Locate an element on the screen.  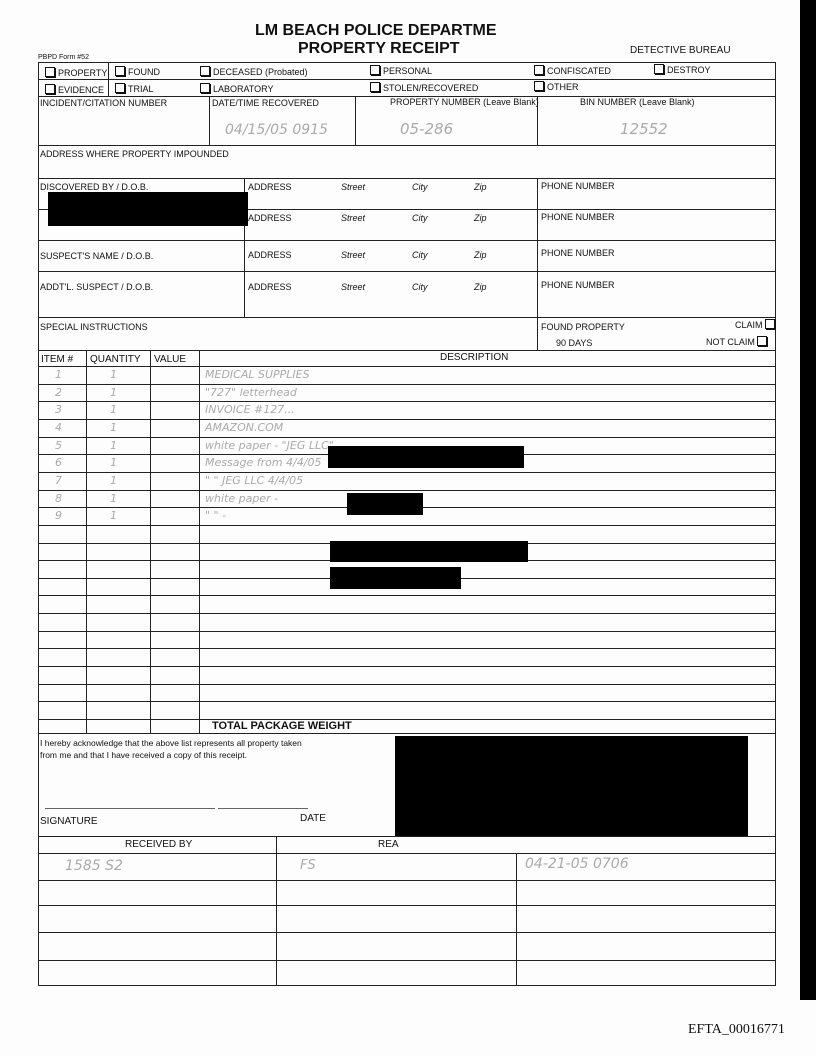
bin-number-value: 12552 is located at coordinates (644, 129).